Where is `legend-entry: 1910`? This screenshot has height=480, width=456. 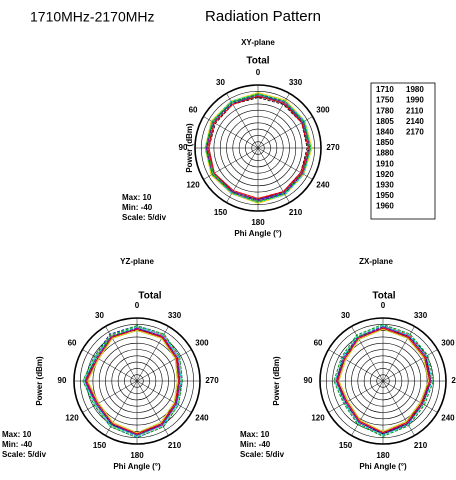 legend-entry: 1910 is located at coordinates (385, 163).